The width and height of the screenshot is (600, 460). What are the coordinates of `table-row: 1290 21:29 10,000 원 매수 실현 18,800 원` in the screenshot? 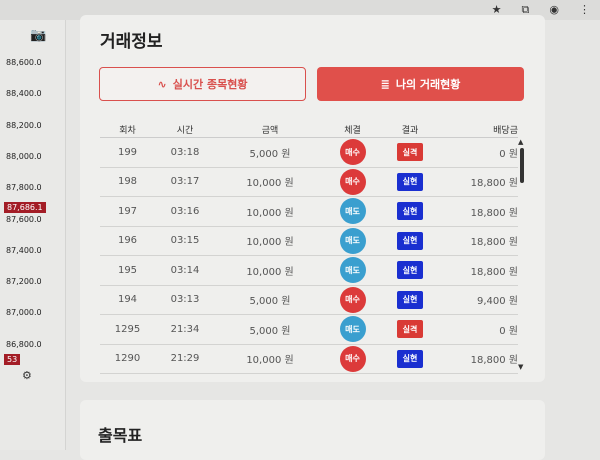 It's located at (309, 359).